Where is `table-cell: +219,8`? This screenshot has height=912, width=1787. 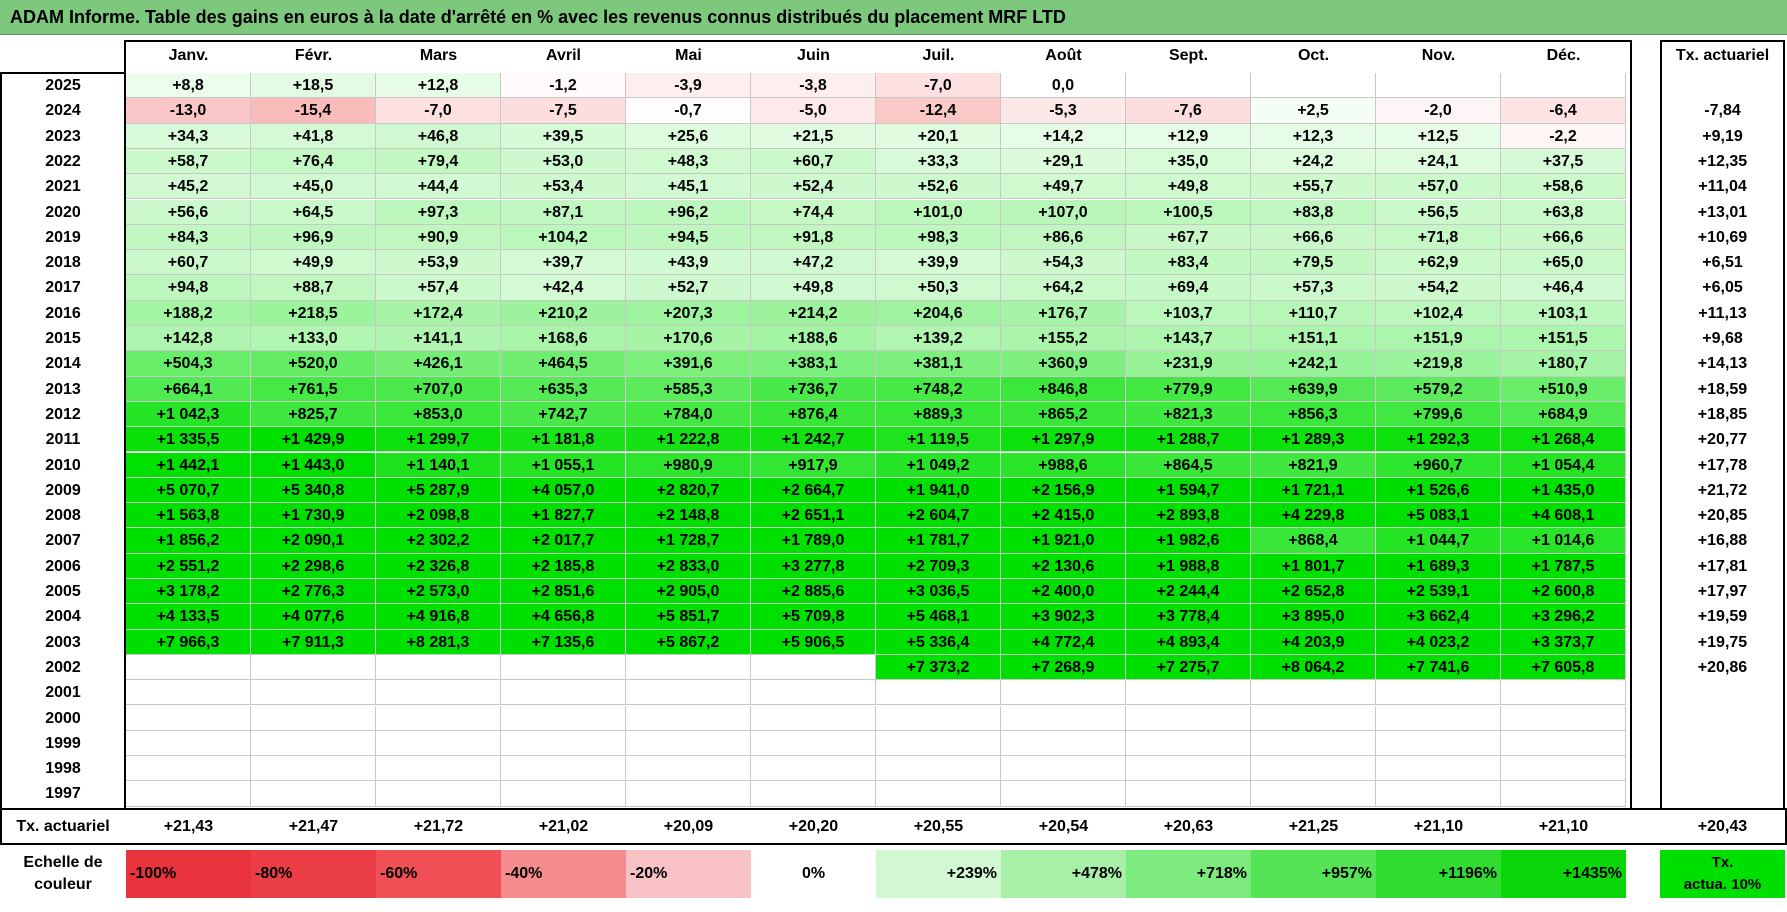
table-cell: +219,8 is located at coordinates (1438, 364).